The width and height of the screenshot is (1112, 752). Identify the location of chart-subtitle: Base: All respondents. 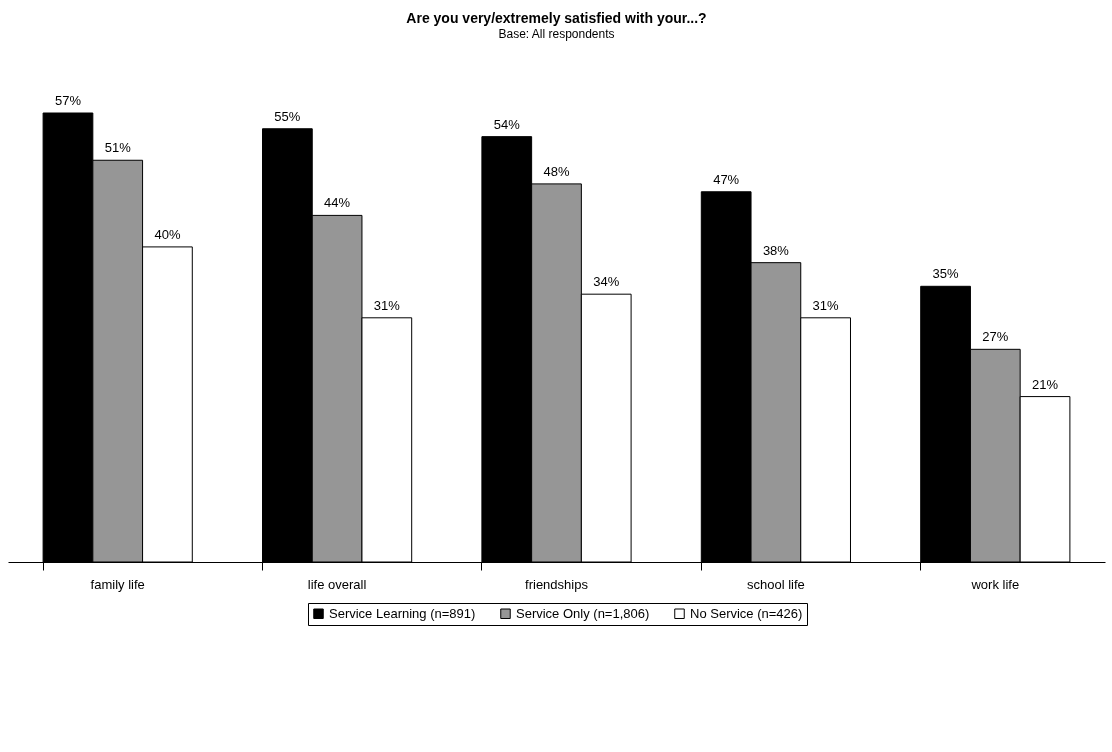
(556, 34).